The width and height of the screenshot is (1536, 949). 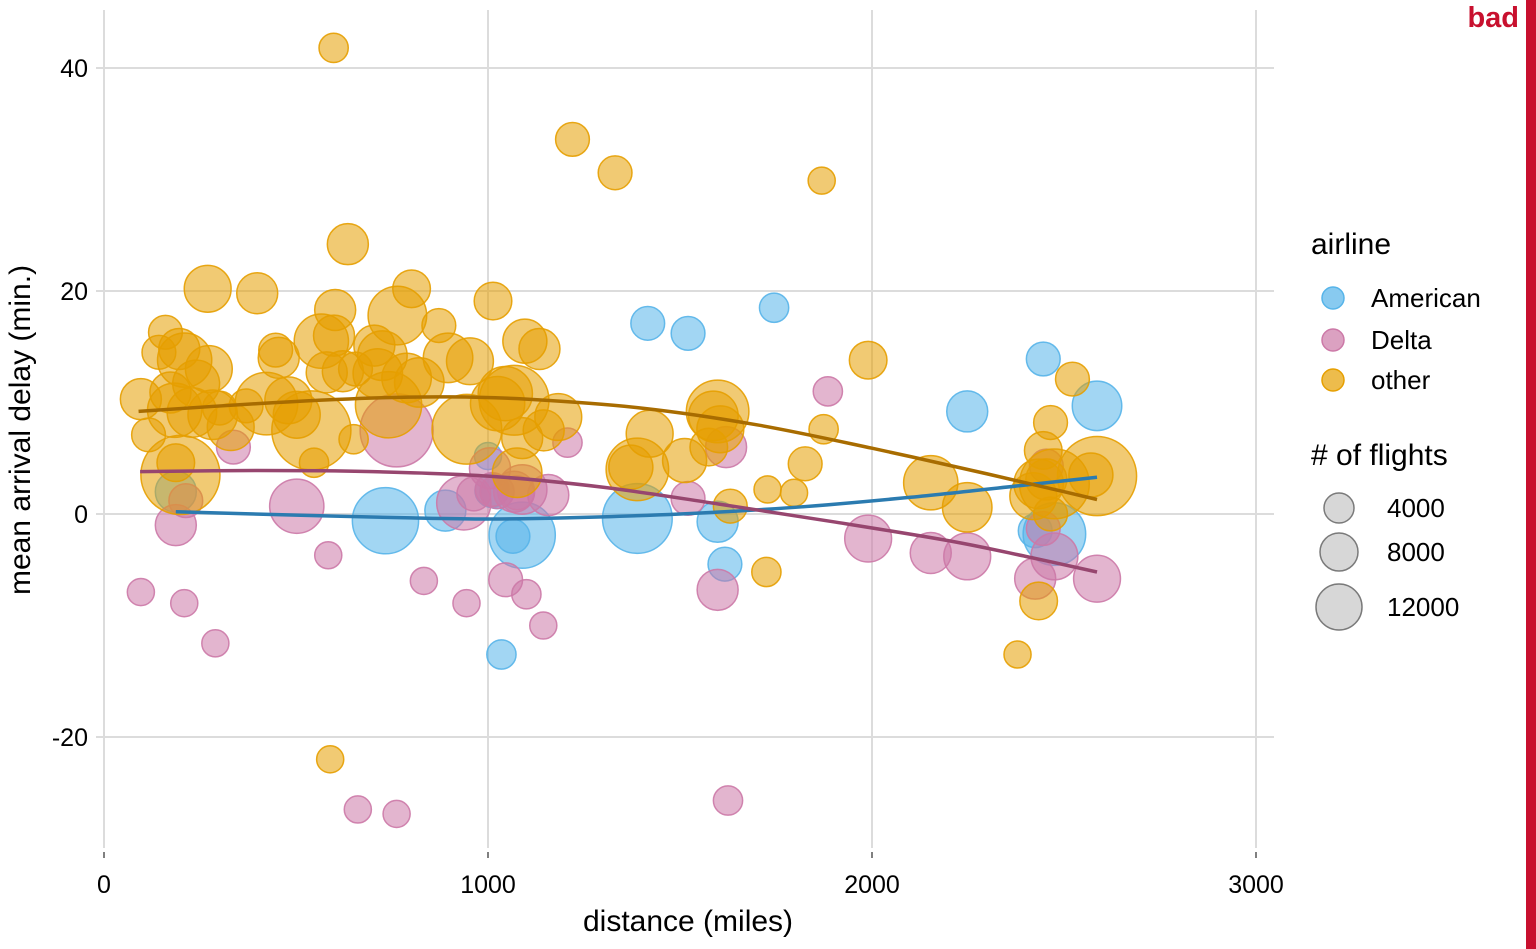 I want to click on legend-key-american, so click(x=1333, y=298).